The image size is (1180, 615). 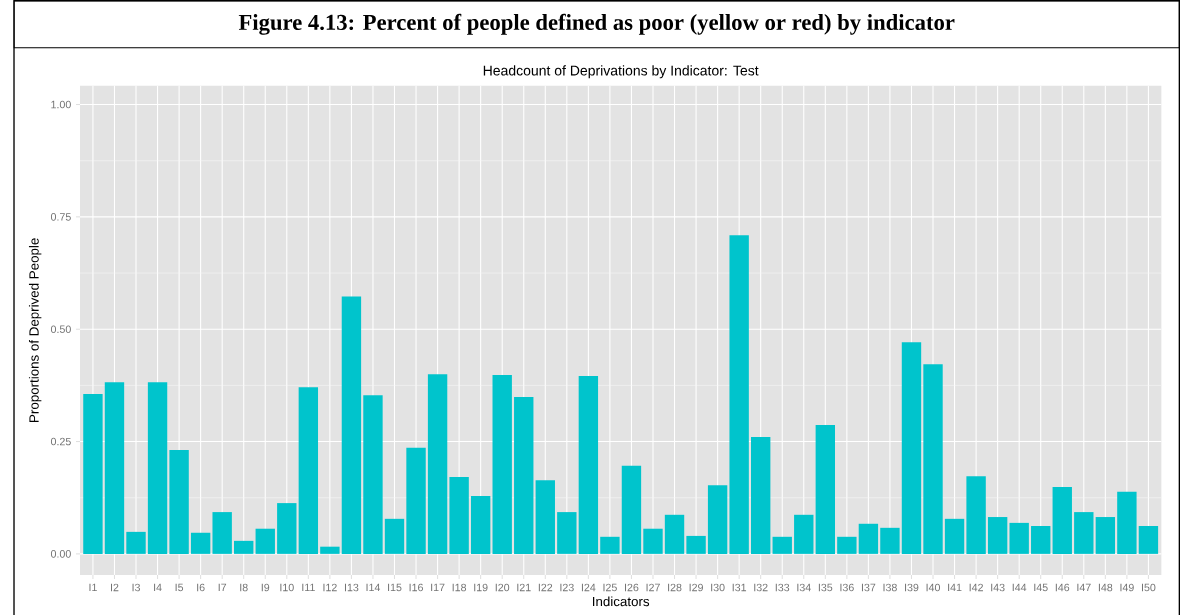 What do you see at coordinates (955, 587) in the screenshot?
I see `x-tick-label: I41` at bounding box center [955, 587].